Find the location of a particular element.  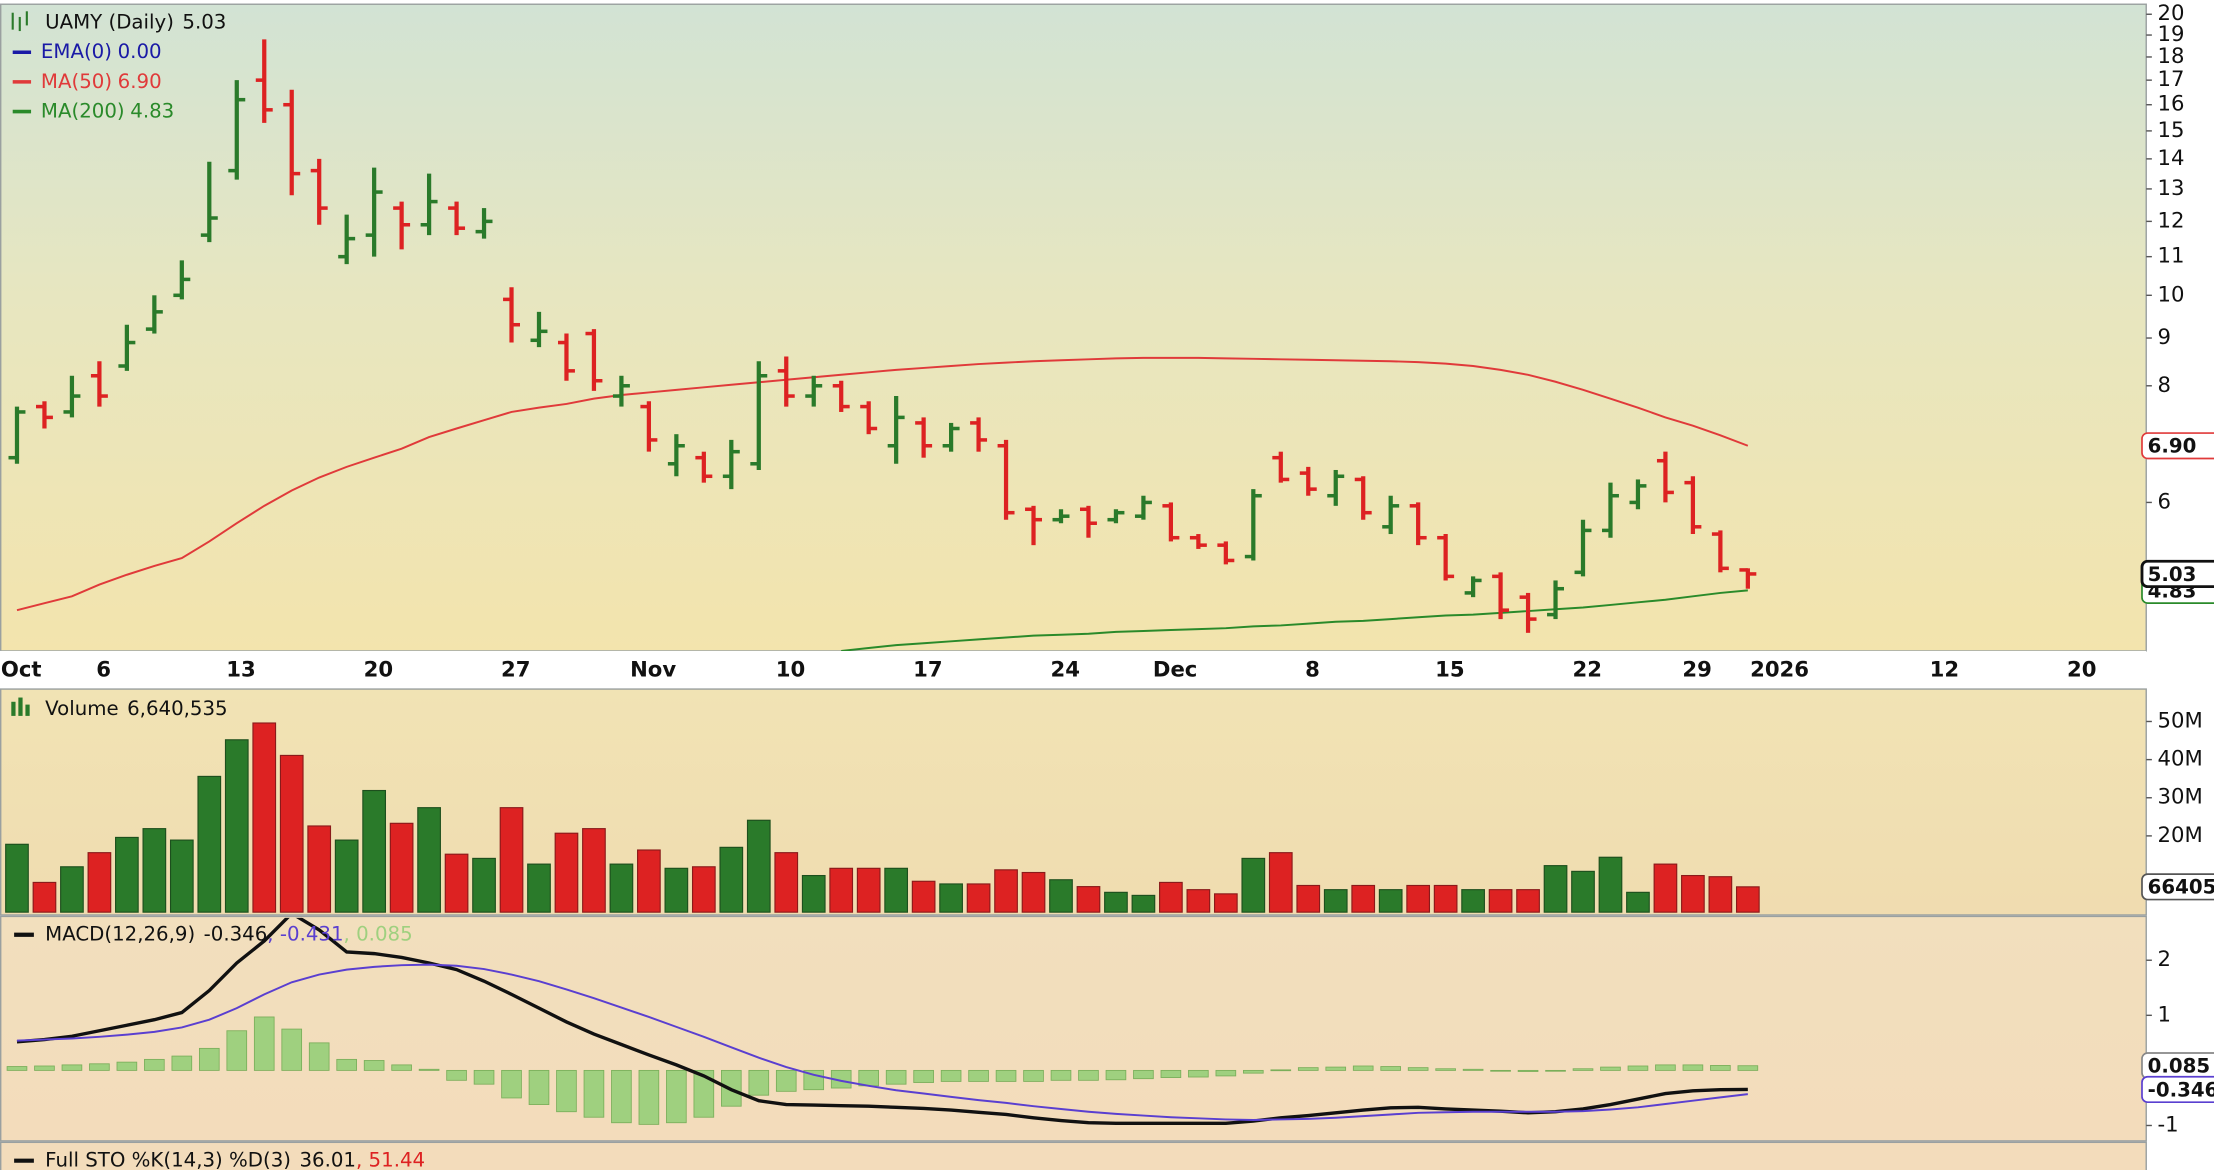

legend-text: EMA(0) is located at coordinates (76, 51).